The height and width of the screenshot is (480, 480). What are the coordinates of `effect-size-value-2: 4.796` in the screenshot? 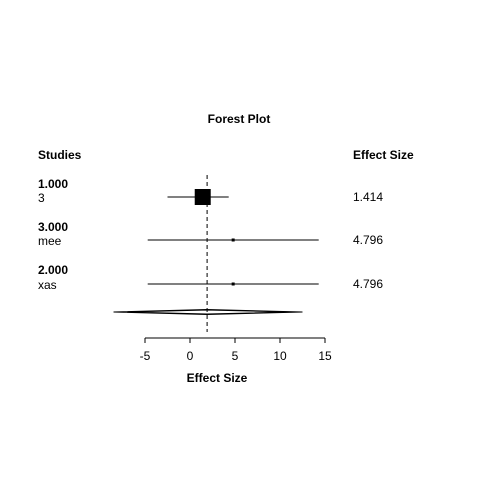 It's located at (368, 284).